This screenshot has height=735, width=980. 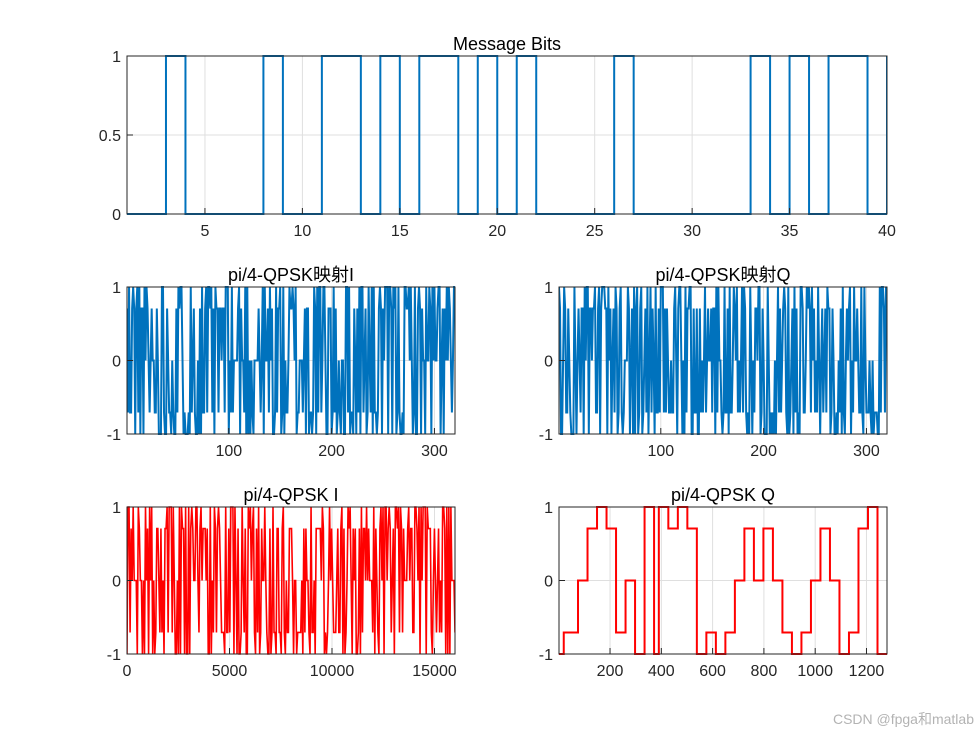 I want to click on chart-title: pi/4-QPSK映射Q, so click(x=722, y=275).